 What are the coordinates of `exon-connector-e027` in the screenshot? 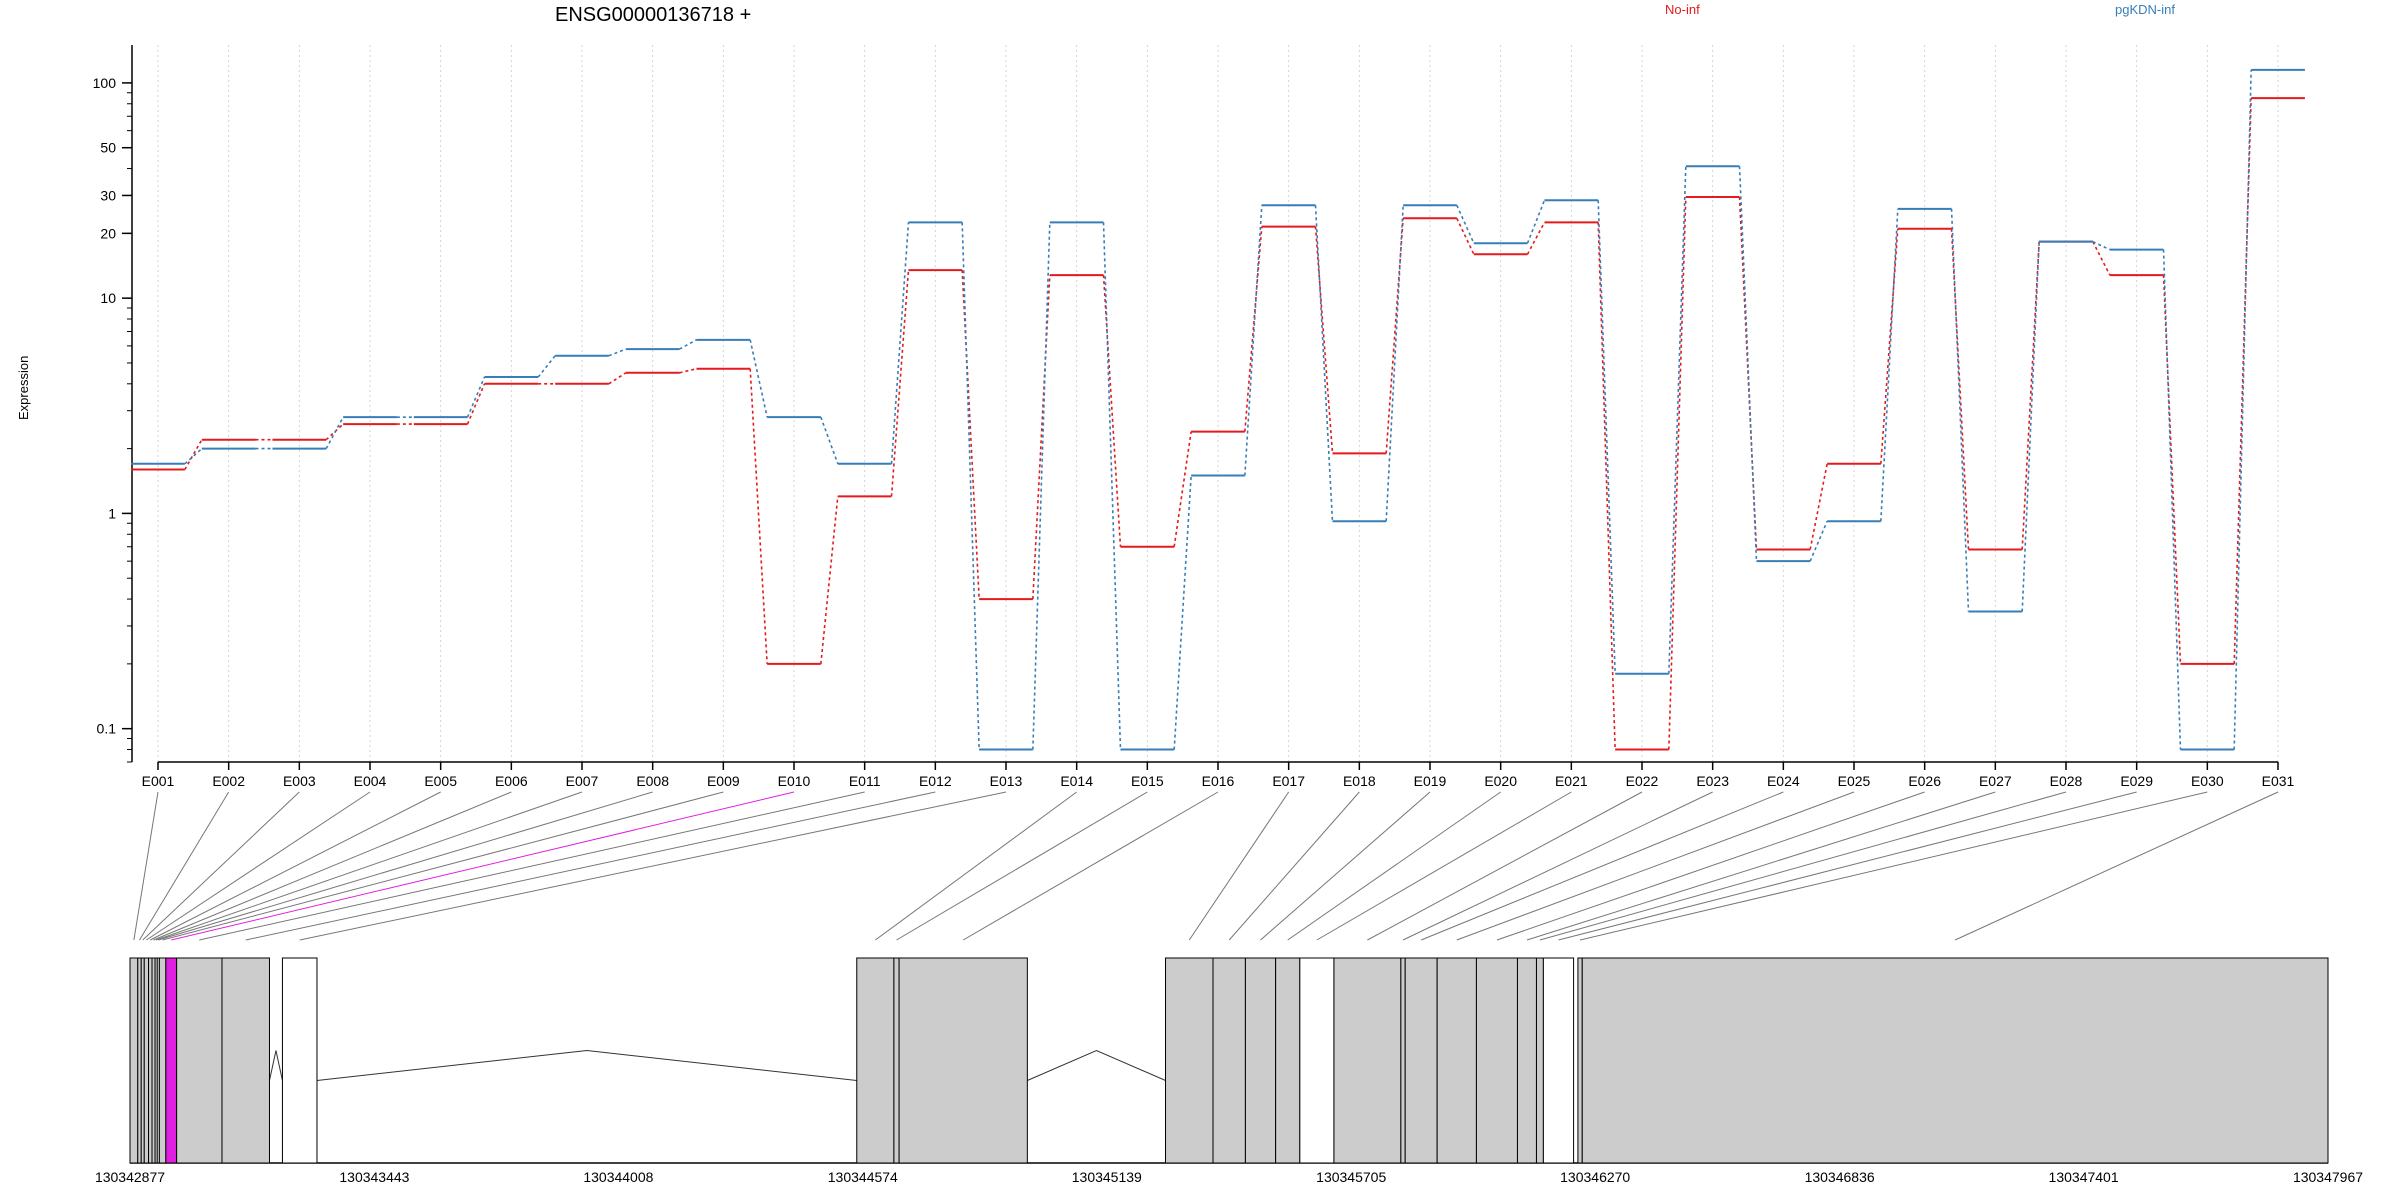 It's located at (1761, 866).